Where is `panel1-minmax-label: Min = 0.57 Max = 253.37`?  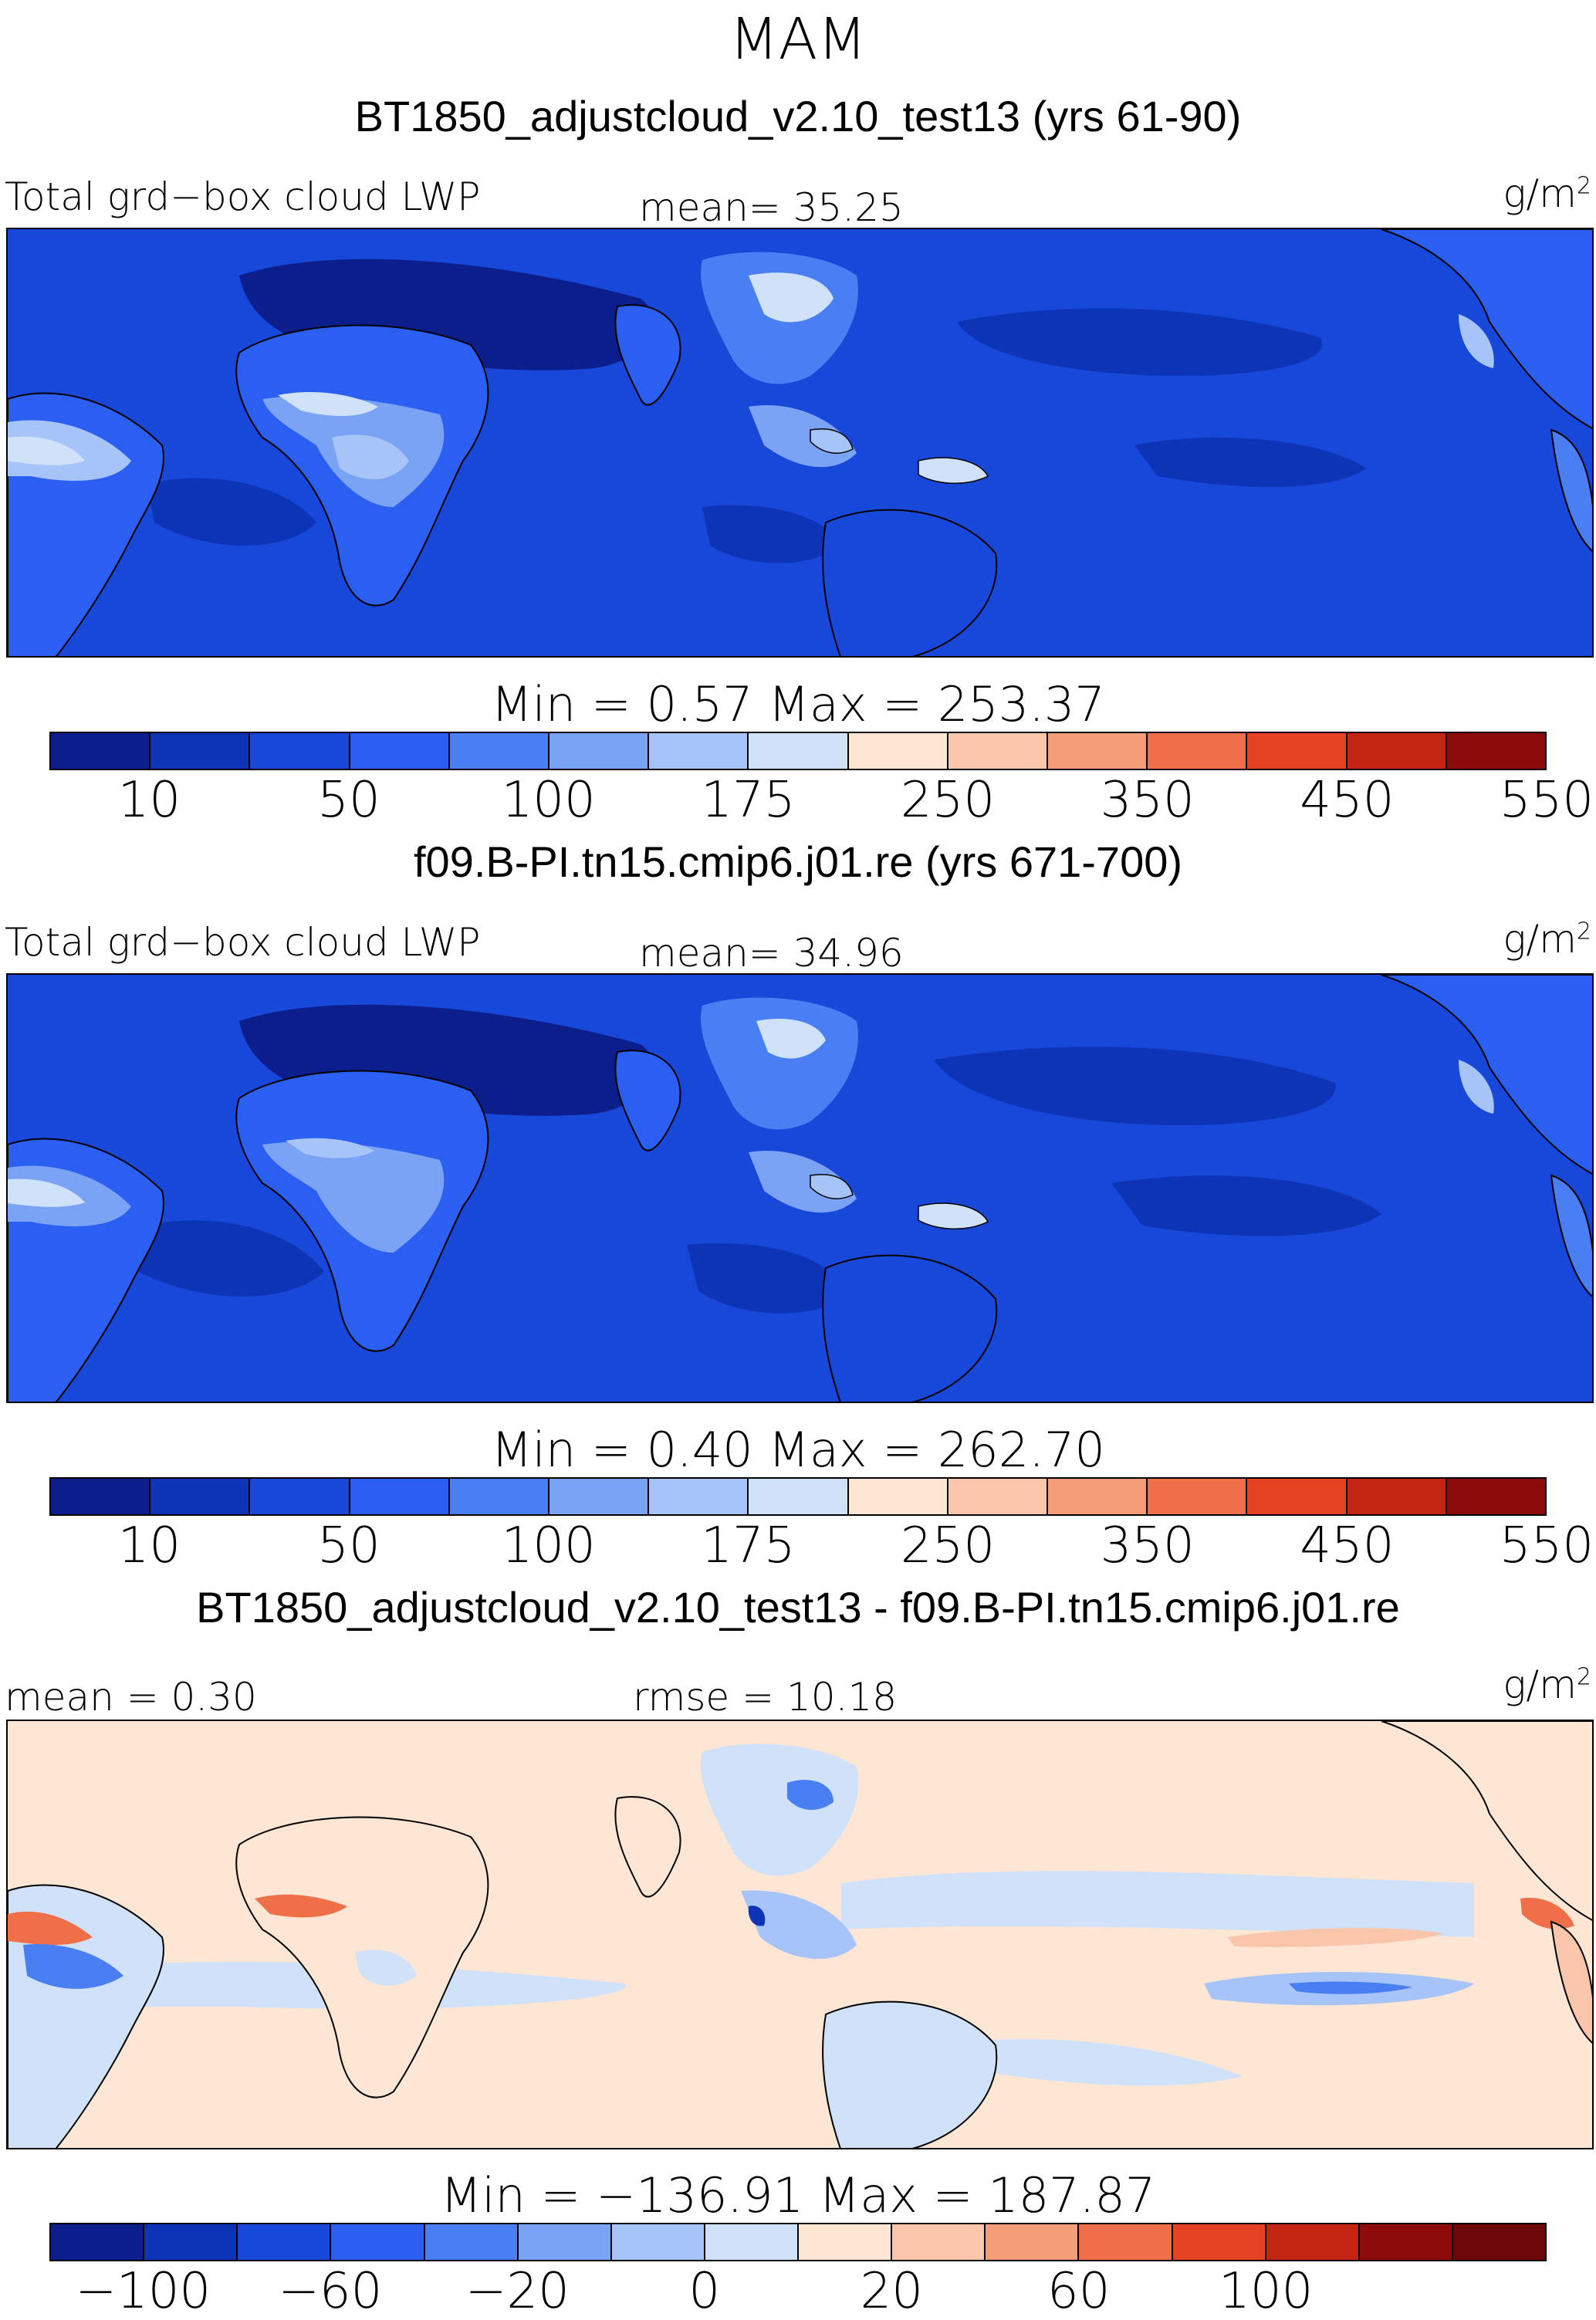 panel1-minmax-label: Min = 0.57 Max = 253.37 is located at coordinates (798, 704).